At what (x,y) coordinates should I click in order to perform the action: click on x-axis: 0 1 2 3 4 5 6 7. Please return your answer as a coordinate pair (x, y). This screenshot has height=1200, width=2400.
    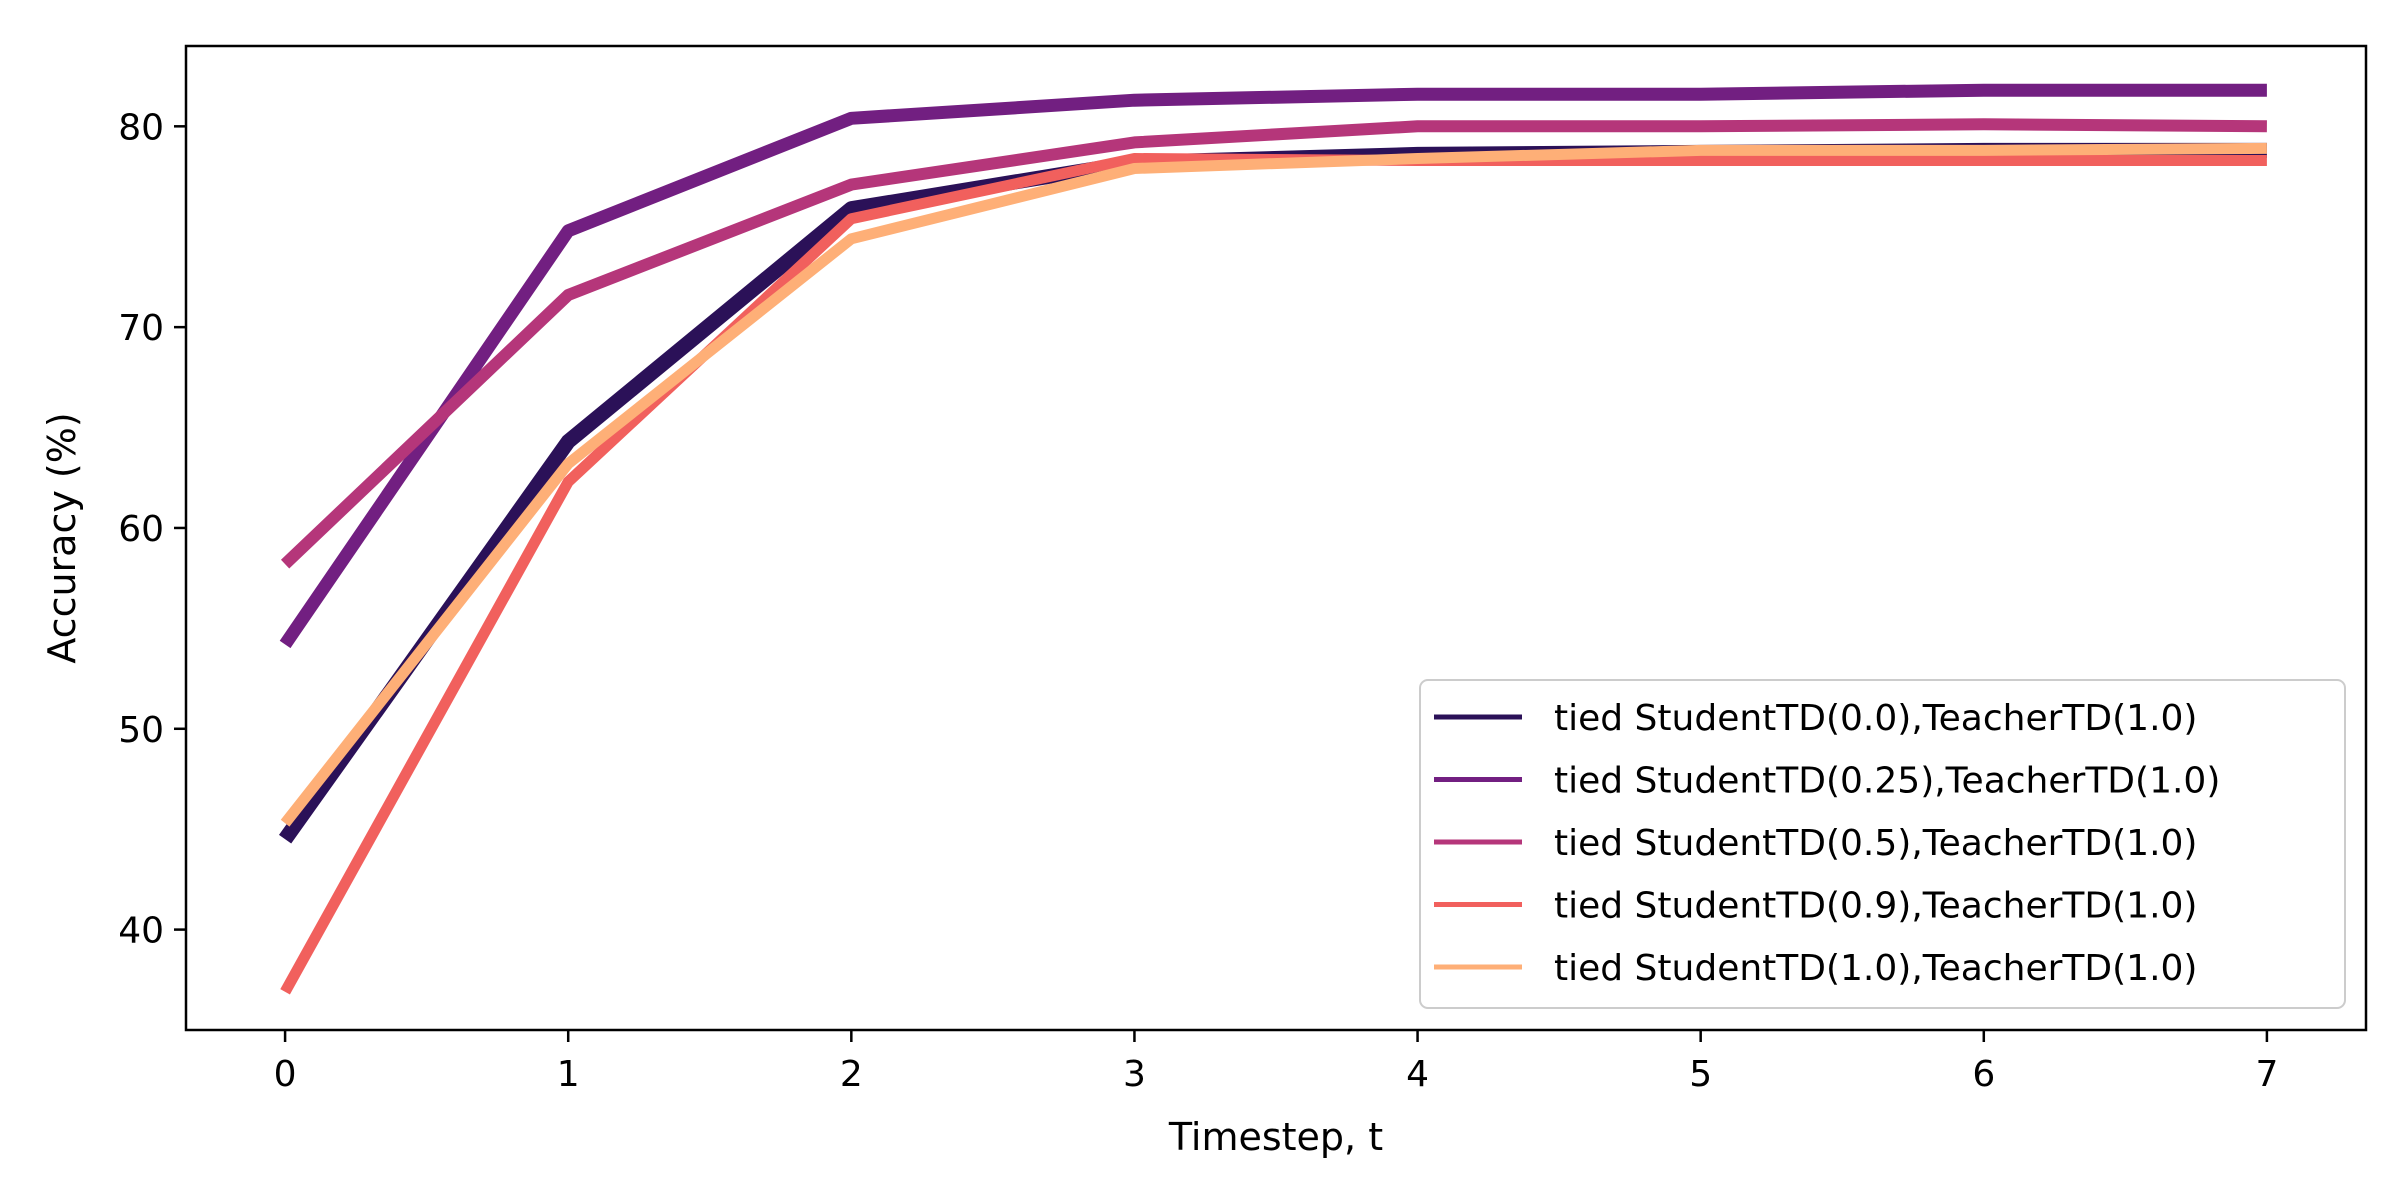
    Looking at the image, I should click on (1276, 1062).